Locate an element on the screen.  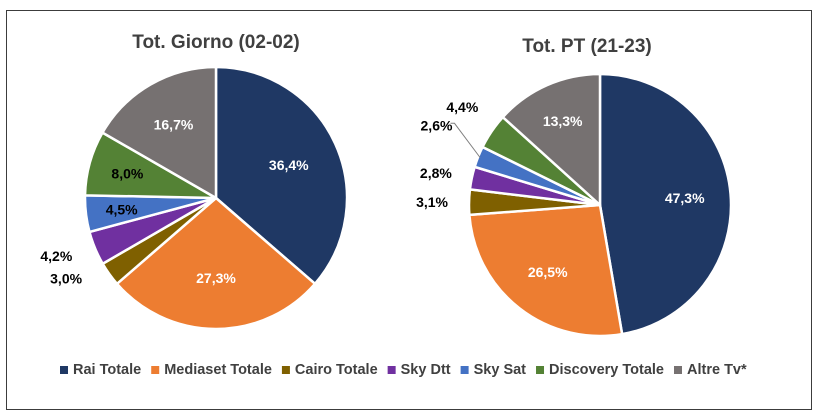
data-label-mediaset-totale: 26,5% is located at coordinates (548, 272).